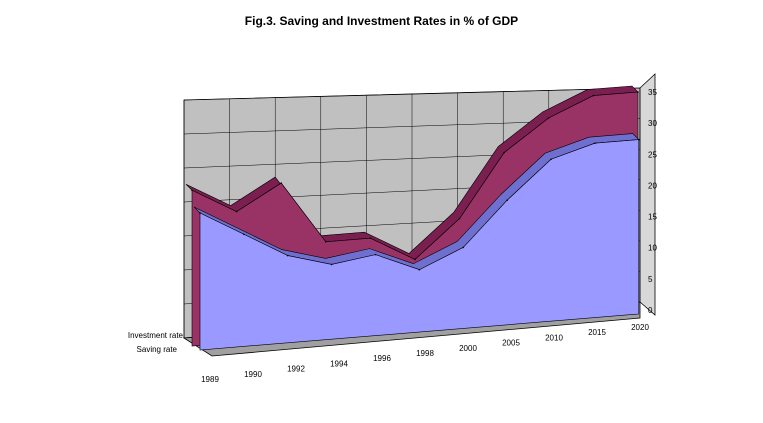  What do you see at coordinates (511, 343) in the screenshot?
I see `x-tick-label: 2005` at bounding box center [511, 343].